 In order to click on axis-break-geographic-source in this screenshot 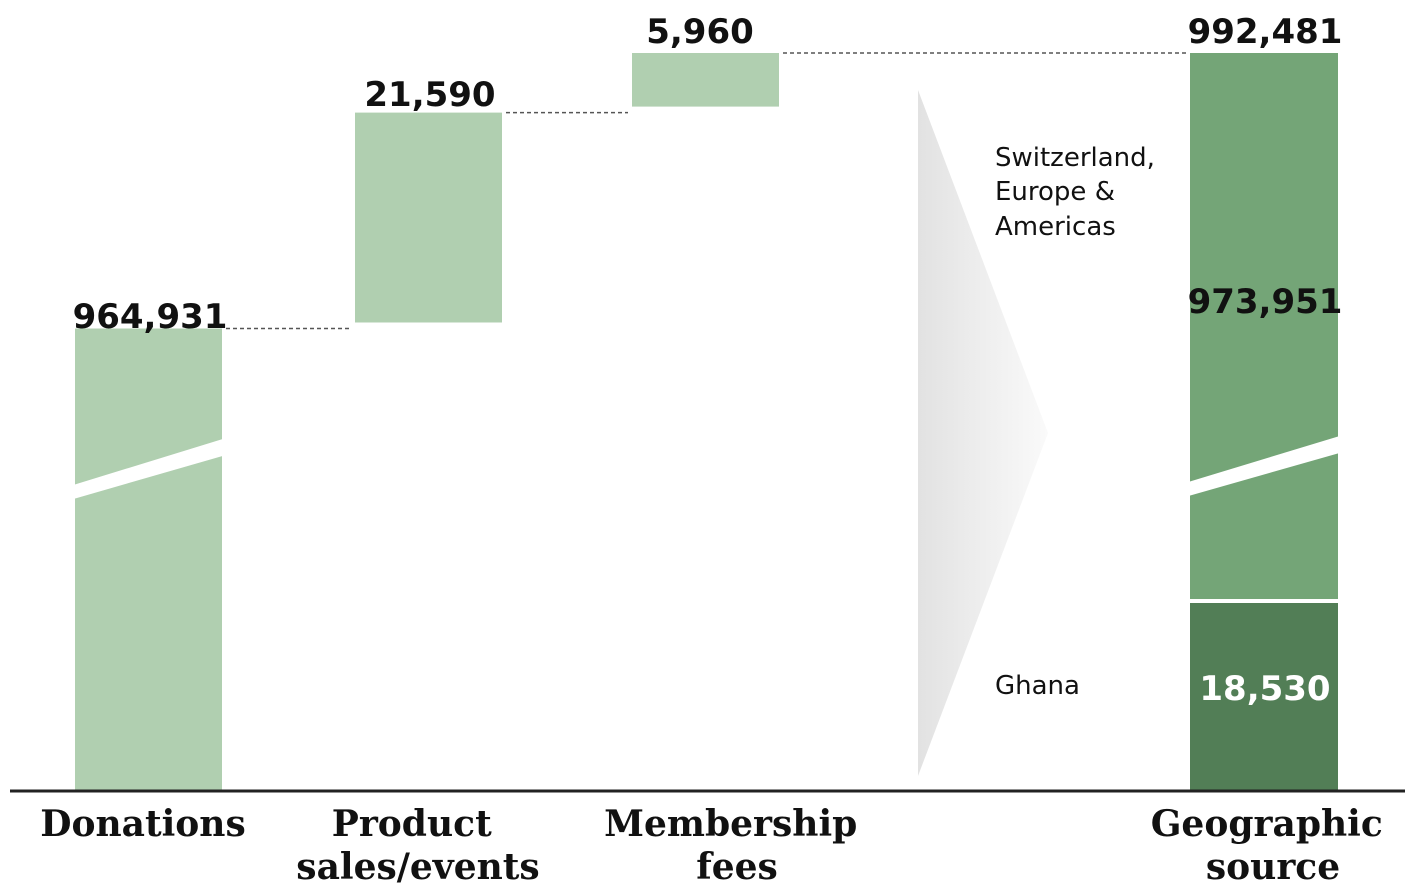, I will do `click(1264, 466)`.